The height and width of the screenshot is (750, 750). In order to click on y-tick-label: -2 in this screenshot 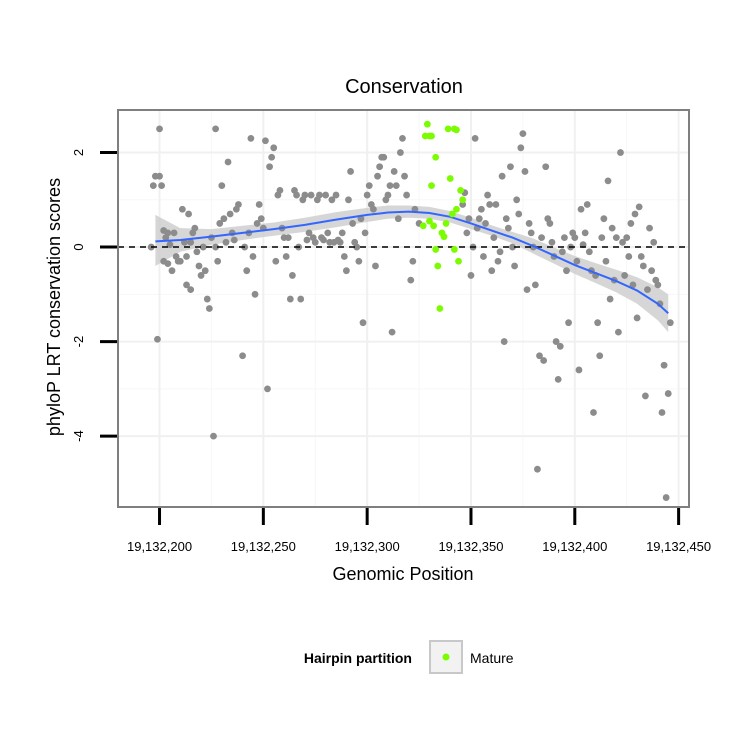, I will do `click(78, 342)`.